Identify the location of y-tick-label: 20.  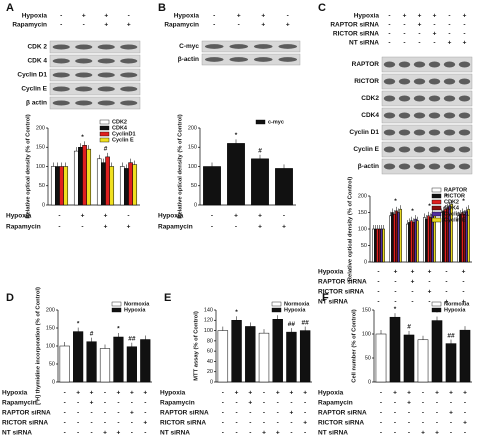
(210, 372).